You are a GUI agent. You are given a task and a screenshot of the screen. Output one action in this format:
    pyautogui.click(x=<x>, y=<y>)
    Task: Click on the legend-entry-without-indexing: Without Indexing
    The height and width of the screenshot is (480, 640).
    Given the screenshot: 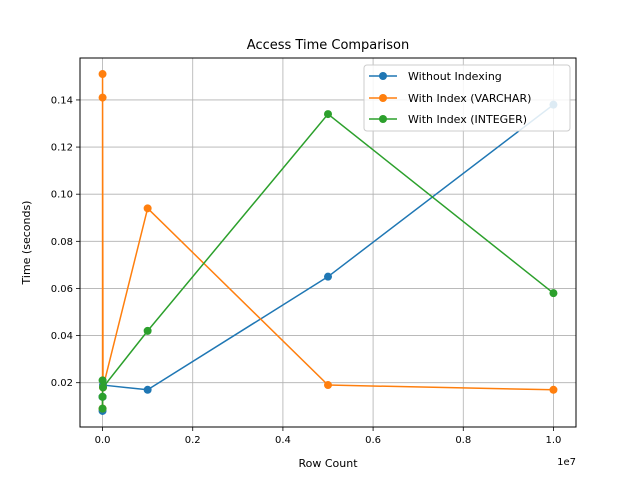 What is the action you would take?
    pyautogui.click(x=435, y=76)
    